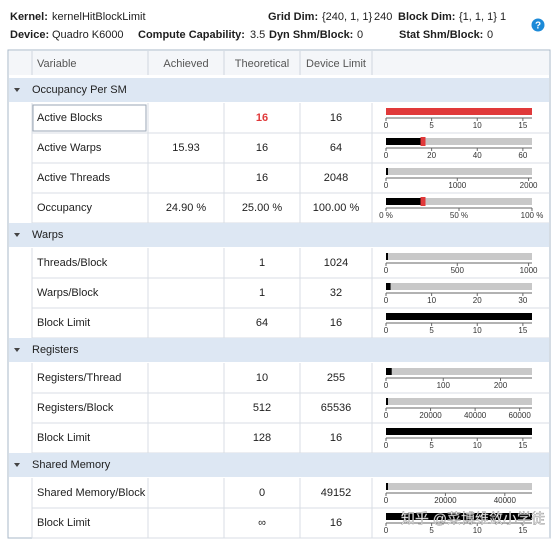 The width and height of the screenshot is (557, 550). What do you see at coordinates (529, 185) in the screenshot?
I see `tick-label: 2000` at bounding box center [529, 185].